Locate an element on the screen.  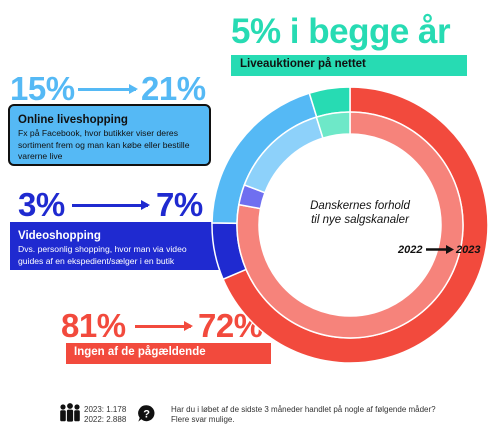
ingen-from-pct: 81% is located at coordinates (93, 325).